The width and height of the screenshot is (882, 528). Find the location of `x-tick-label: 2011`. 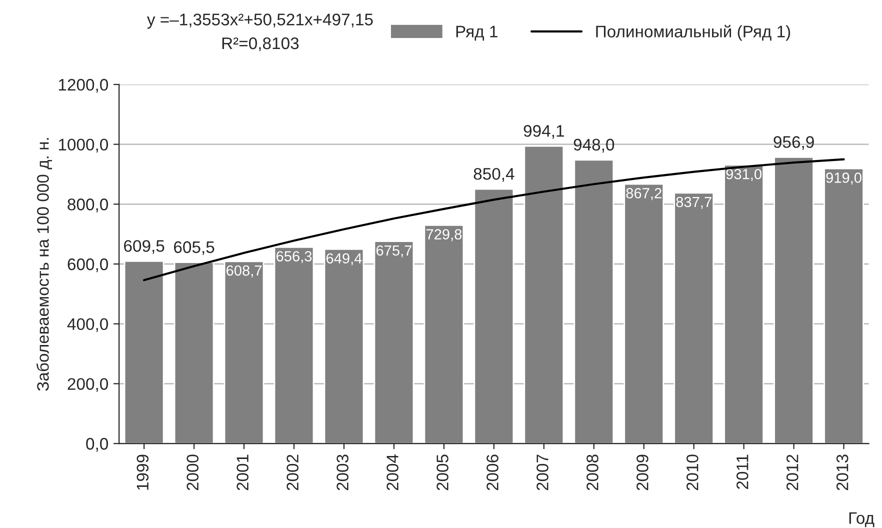

x-tick-label: 2011 is located at coordinates (742, 471).